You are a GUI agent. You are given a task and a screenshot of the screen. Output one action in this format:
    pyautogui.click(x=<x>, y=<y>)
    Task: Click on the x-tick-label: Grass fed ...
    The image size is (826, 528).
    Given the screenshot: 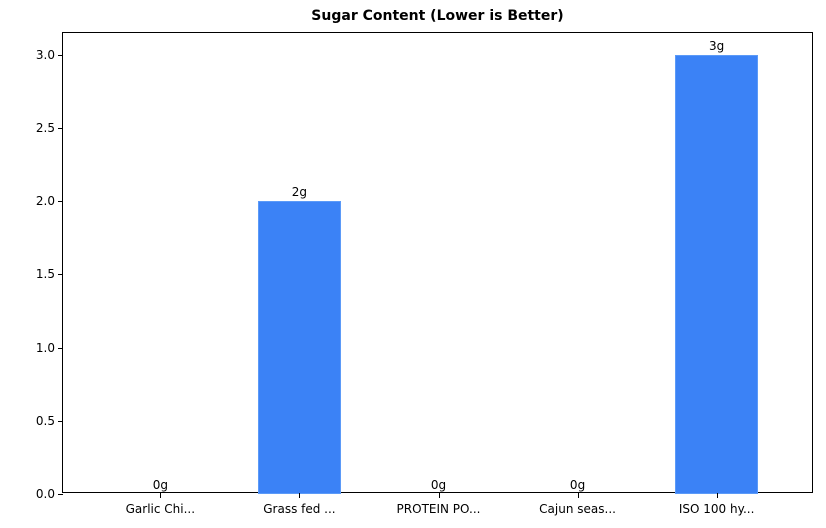 What is the action you would take?
    pyautogui.click(x=299, y=509)
    